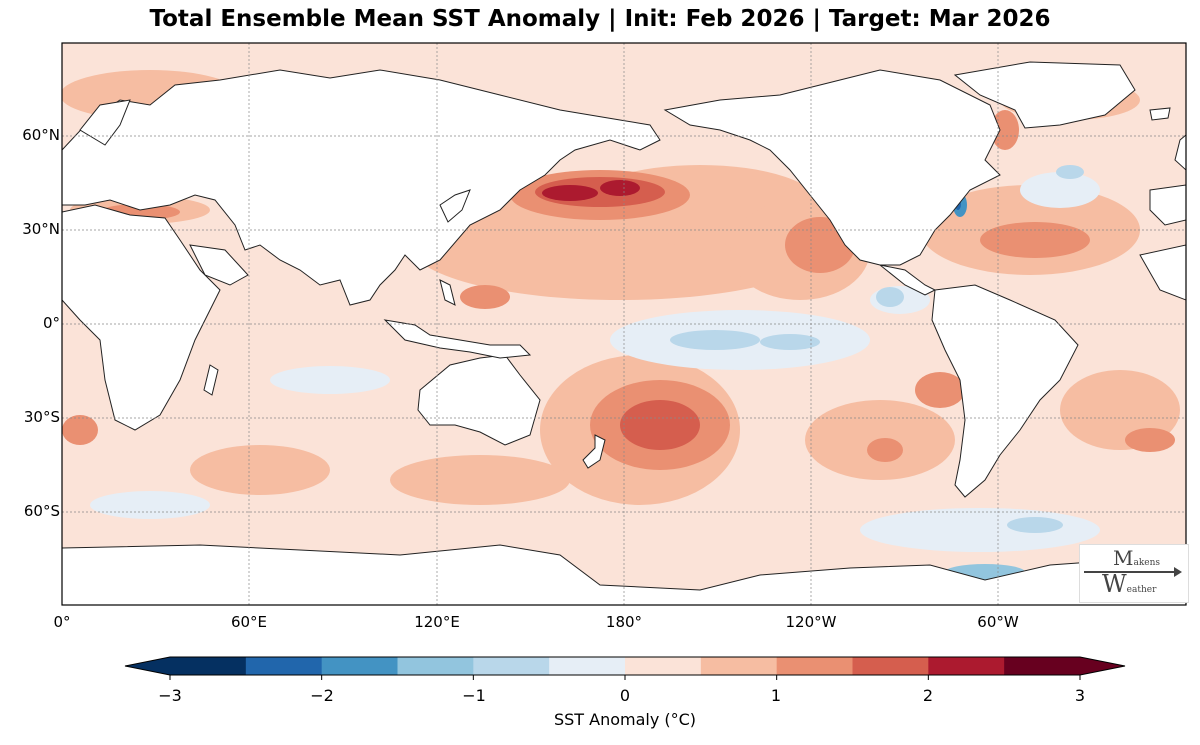 The height and width of the screenshot is (745, 1200). What do you see at coordinates (41, 135) in the screenshot?
I see `lat-tick-60n: 60°N` at bounding box center [41, 135].